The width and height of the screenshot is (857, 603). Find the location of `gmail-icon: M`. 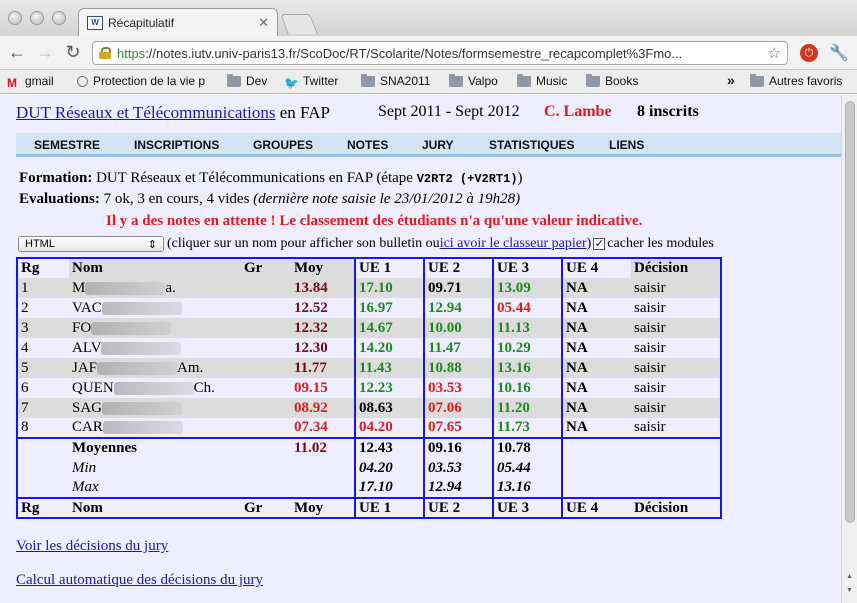

gmail-icon: M is located at coordinates (12, 82).